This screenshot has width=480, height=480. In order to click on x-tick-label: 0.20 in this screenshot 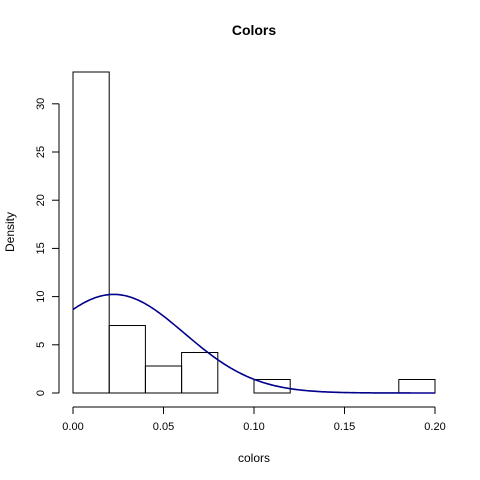, I will do `click(434, 427)`.